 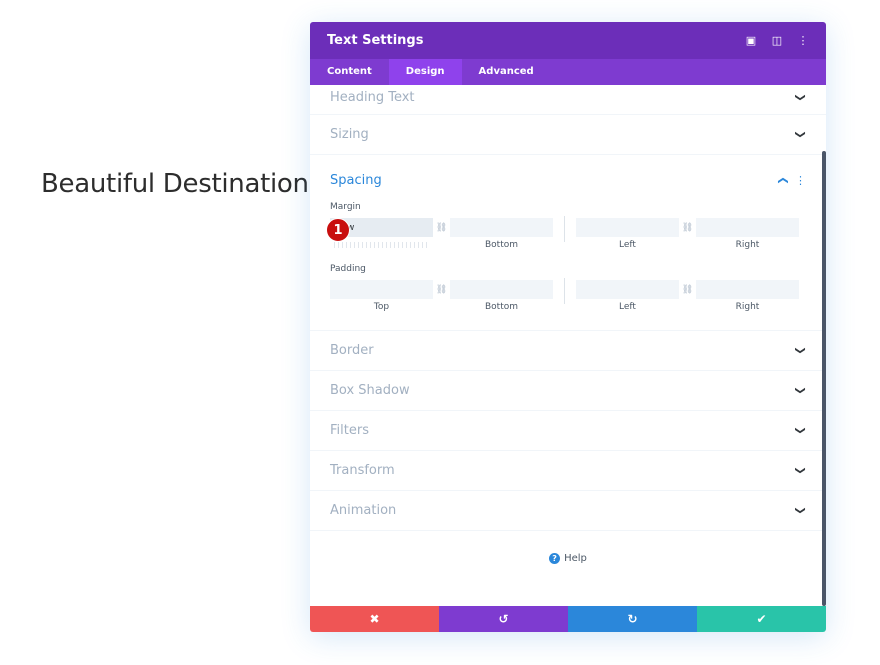 What do you see at coordinates (747, 227) in the screenshot?
I see `margin-right-input` at bounding box center [747, 227].